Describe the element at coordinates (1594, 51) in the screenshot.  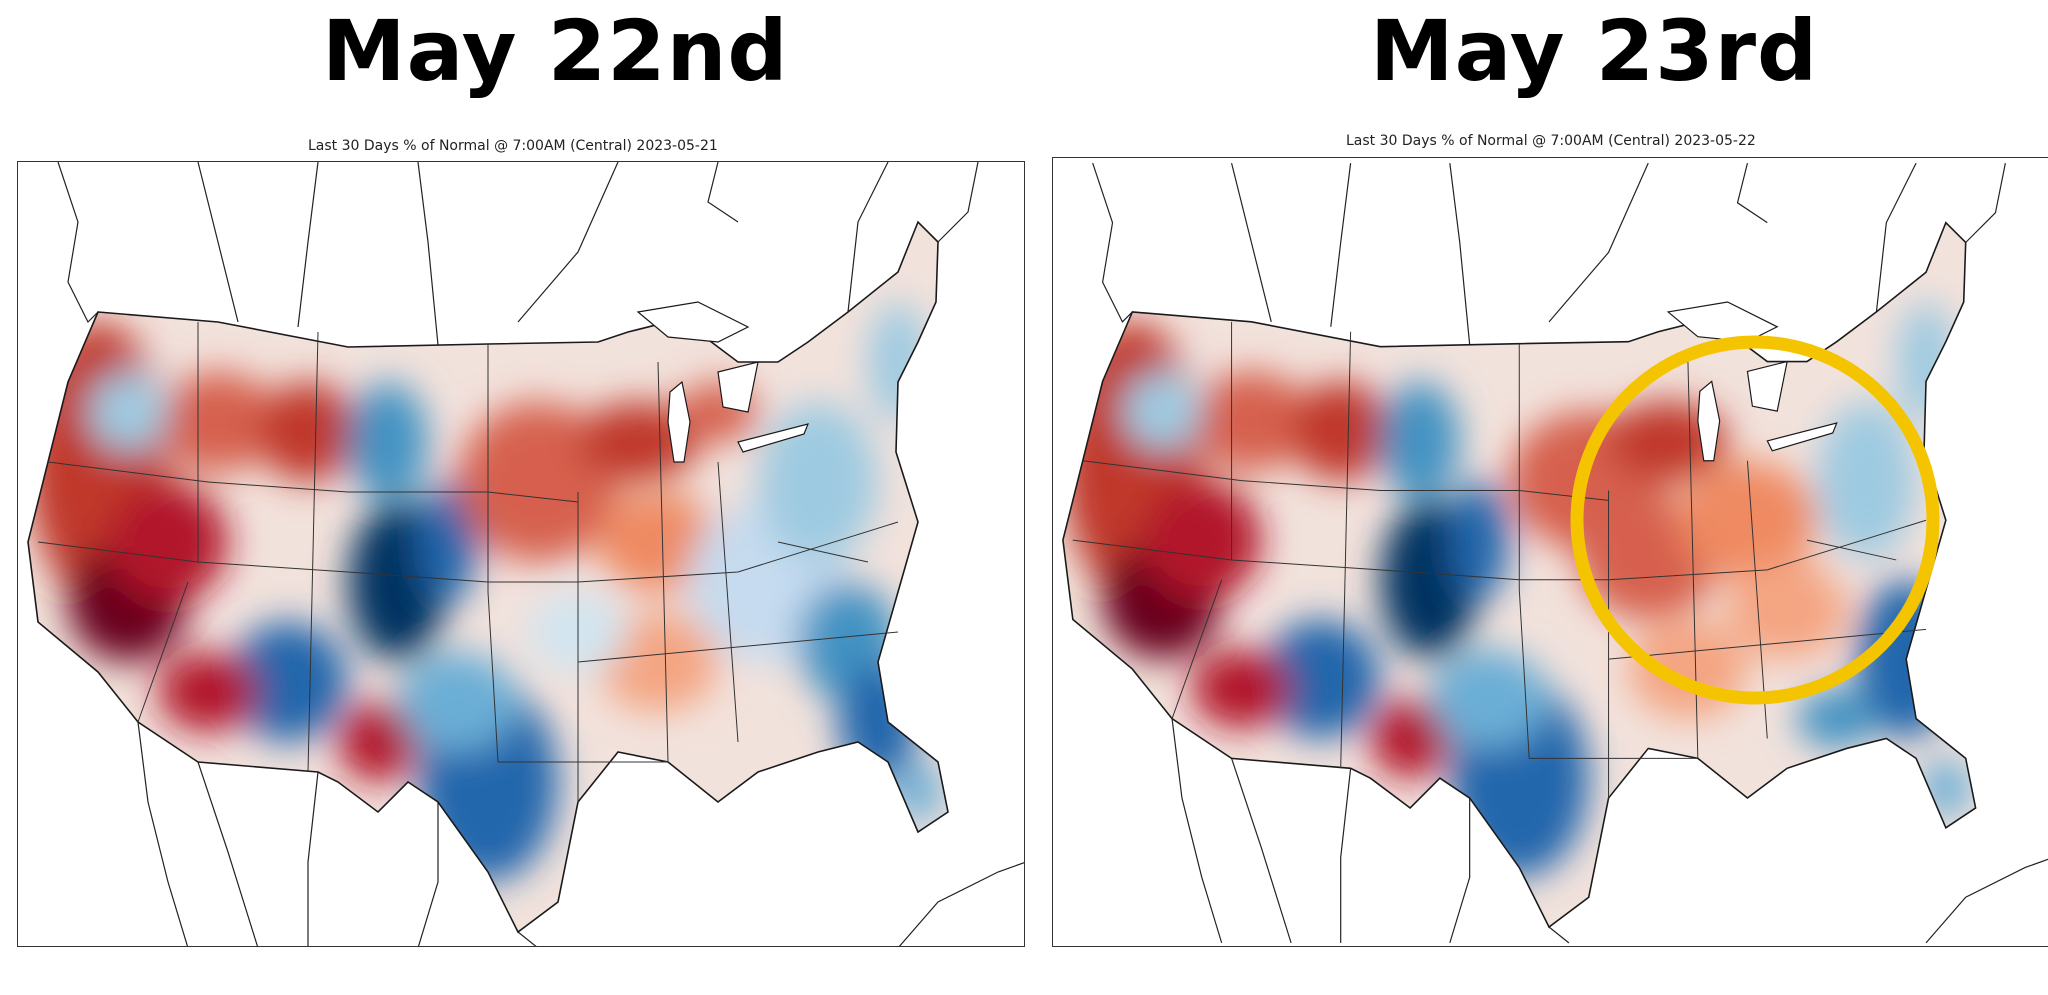
I see `panel-2-heading: May 23rd` at that location.